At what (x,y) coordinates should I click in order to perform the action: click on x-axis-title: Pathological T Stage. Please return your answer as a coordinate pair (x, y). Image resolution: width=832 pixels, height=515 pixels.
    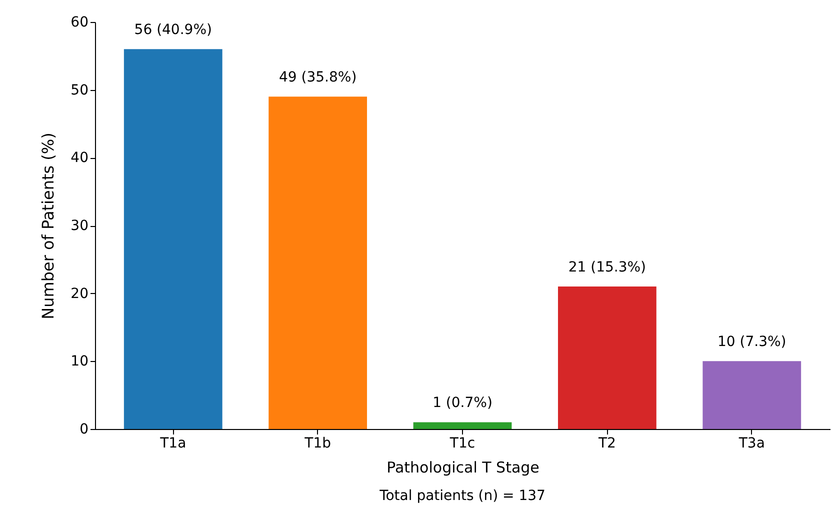
    Looking at the image, I should click on (463, 467).